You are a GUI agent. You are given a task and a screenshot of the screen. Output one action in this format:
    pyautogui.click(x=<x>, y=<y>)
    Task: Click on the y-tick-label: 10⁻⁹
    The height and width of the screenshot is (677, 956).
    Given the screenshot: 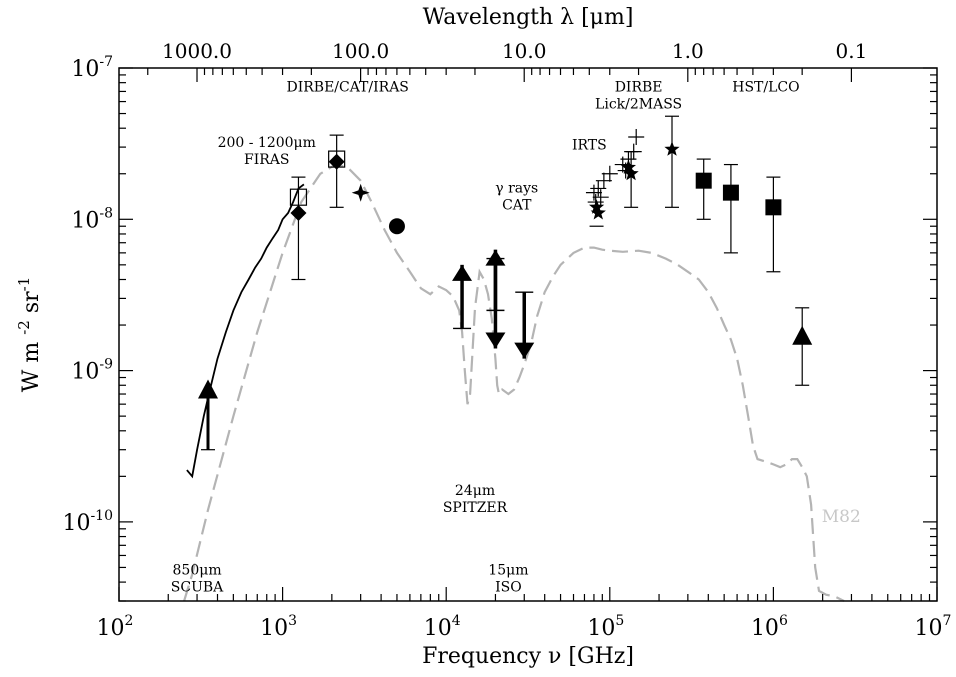 What is the action you would take?
    pyautogui.click(x=92, y=371)
    